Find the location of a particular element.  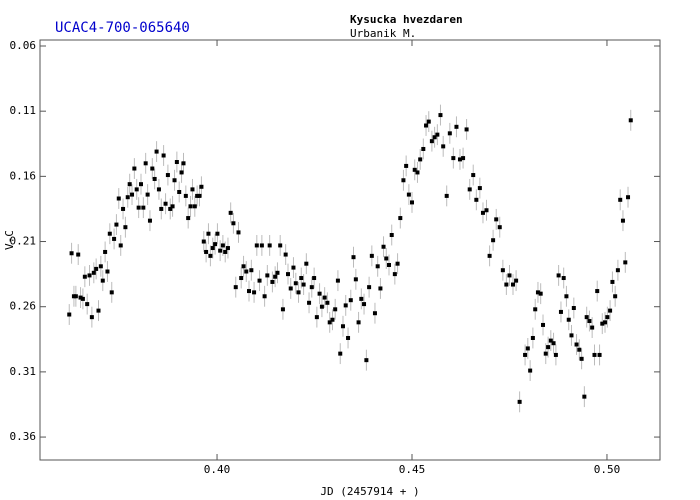

x-tick-label: 0.40 is located at coordinates (217, 469).